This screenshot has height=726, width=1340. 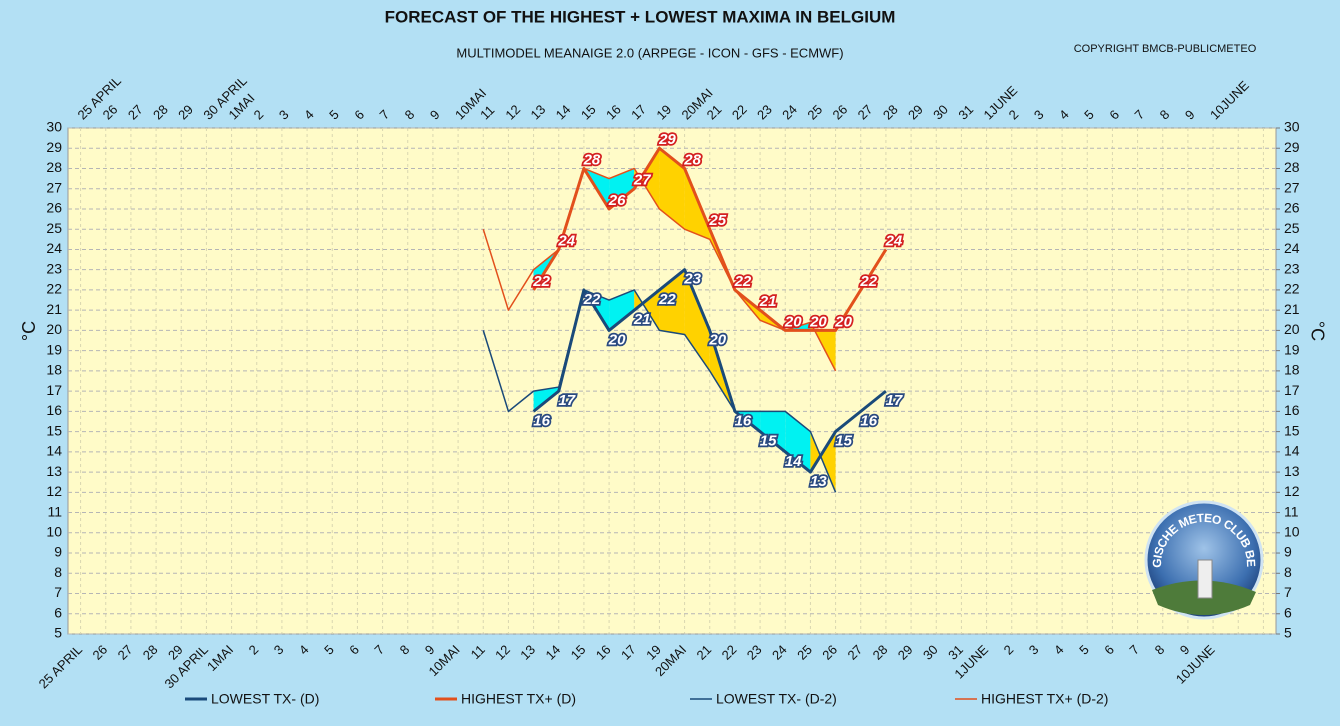 What do you see at coordinates (1292, 329) in the screenshot?
I see `y2-tick-label: 20` at bounding box center [1292, 329].